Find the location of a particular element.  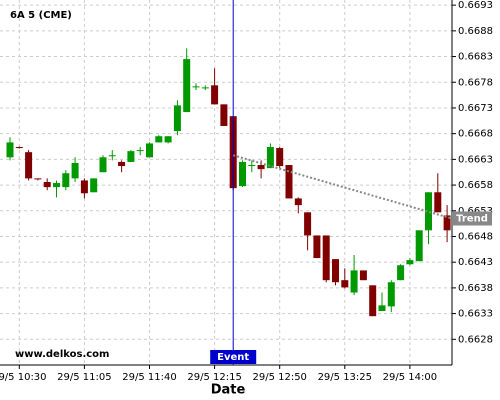

x-axis-label: Date is located at coordinates (228, 390).